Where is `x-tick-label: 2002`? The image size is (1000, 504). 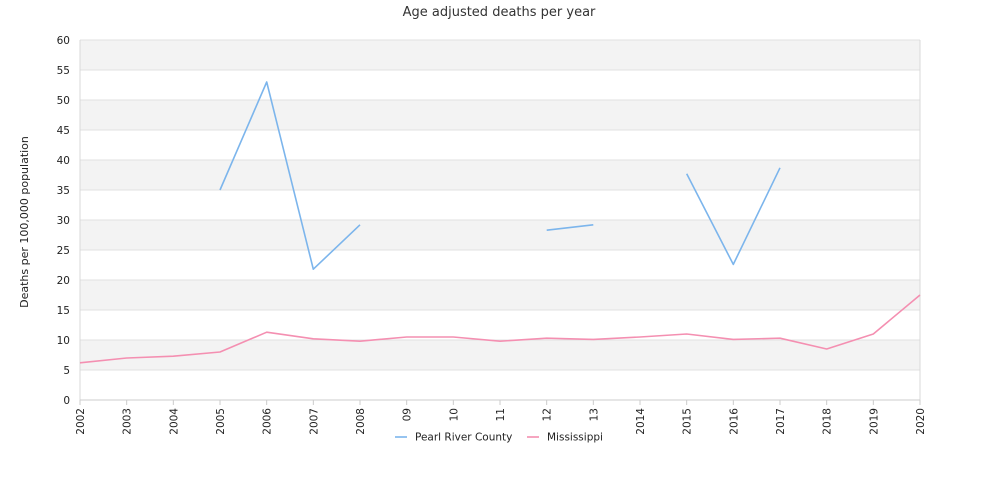
x-tick-label: 2002 is located at coordinates (81, 421).